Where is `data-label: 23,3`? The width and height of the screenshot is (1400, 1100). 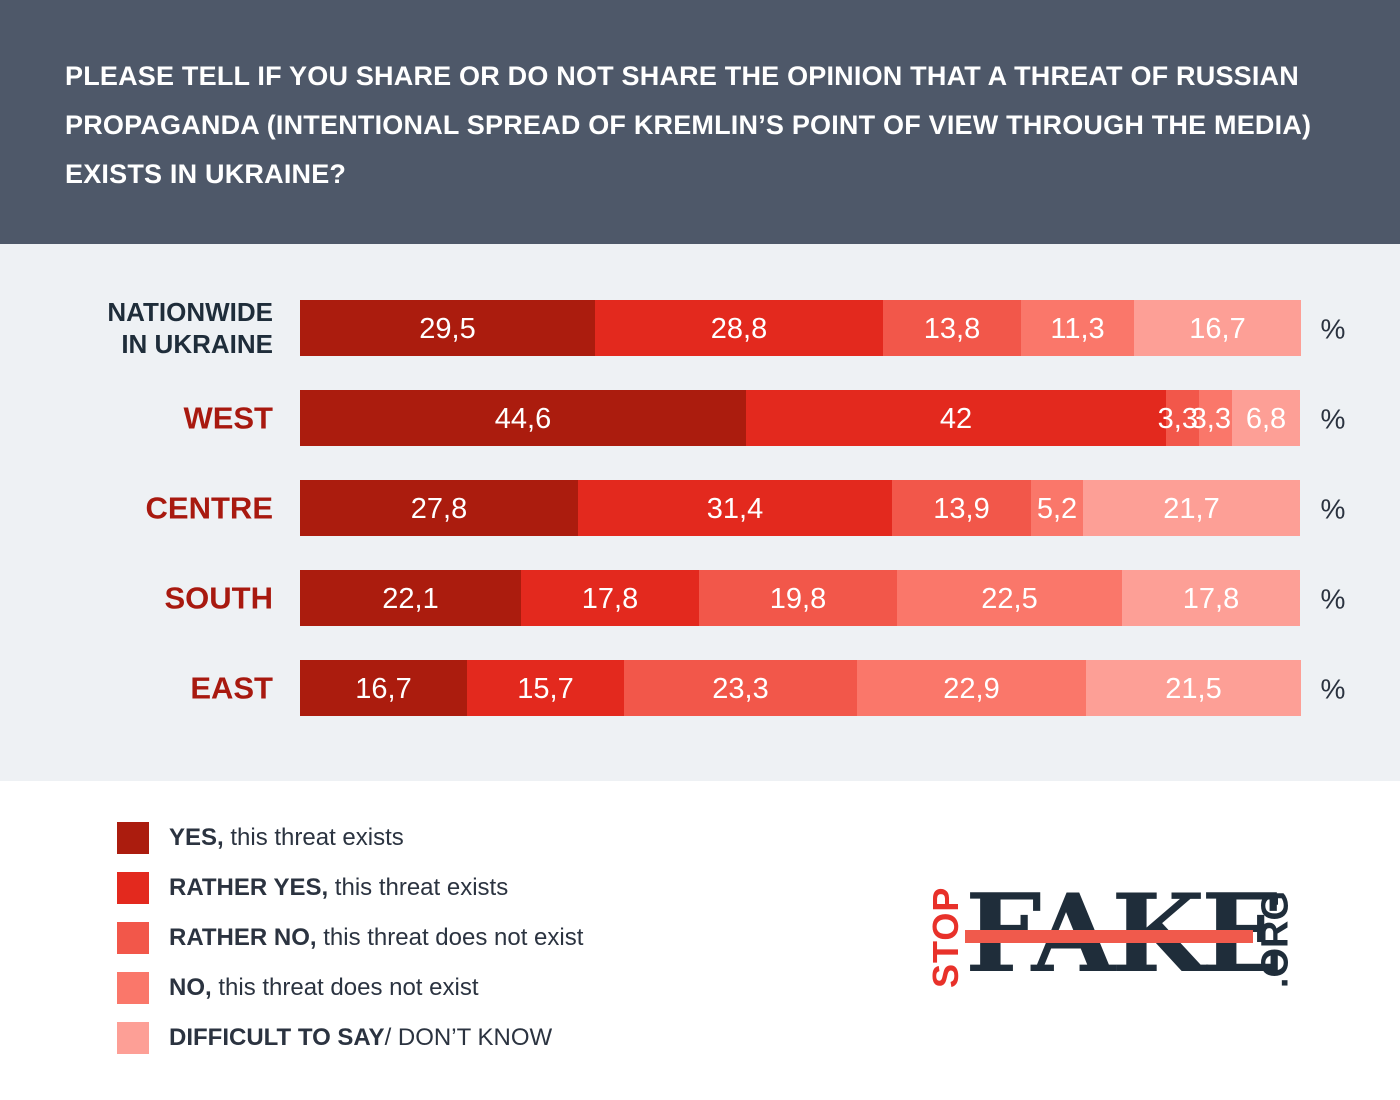
data-label: 23,3 is located at coordinates (740, 689).